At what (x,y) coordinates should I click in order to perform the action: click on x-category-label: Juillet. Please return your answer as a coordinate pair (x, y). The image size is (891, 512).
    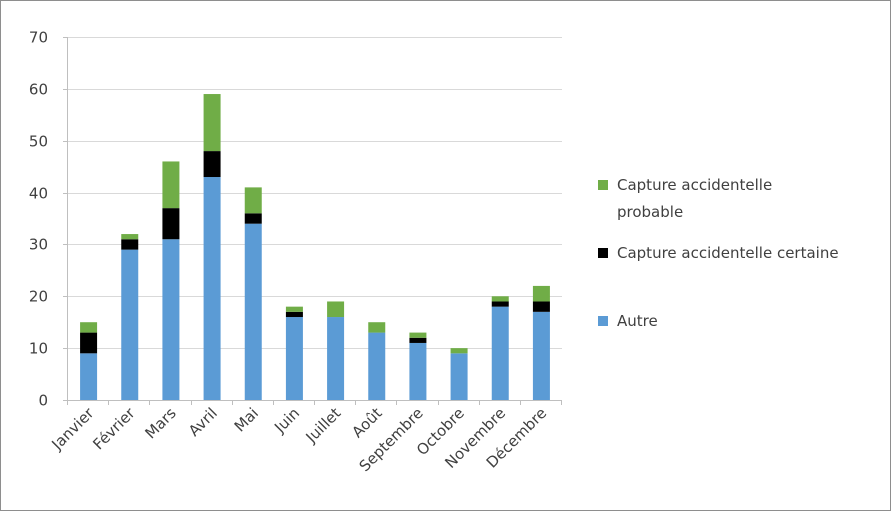
    Looking at the image, I should click on (323, 425).